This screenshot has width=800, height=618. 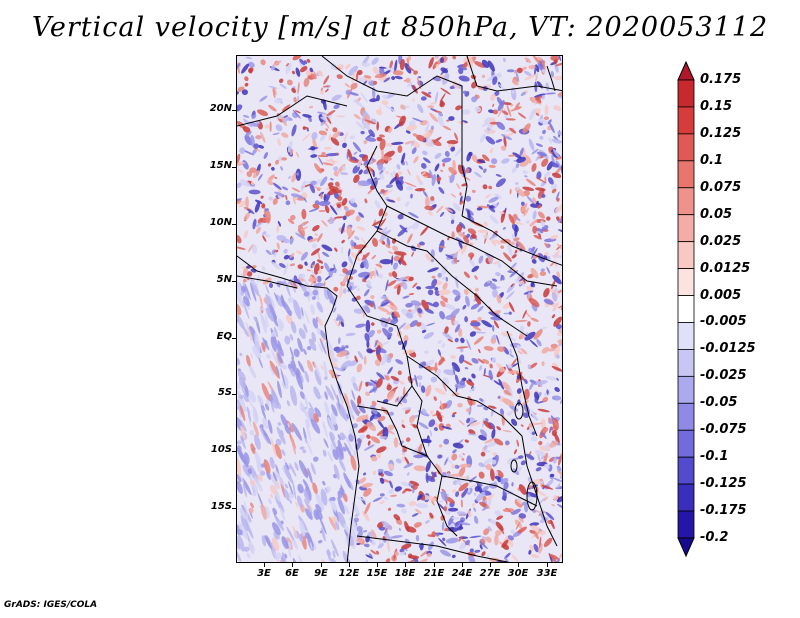 What do you see at coordinates (719, 403) in the screenshot?
I see `colorbar-label: -0.05` at bounding box center [719, 403].